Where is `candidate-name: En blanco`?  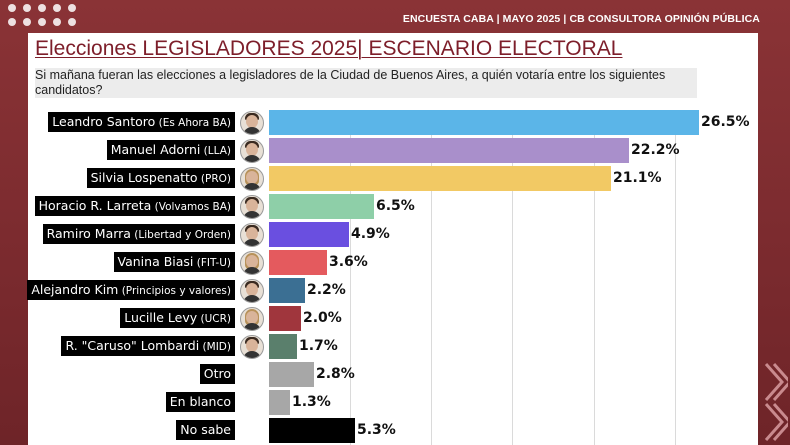
candidate-name: En blanco is located at coordinates (200, 401).